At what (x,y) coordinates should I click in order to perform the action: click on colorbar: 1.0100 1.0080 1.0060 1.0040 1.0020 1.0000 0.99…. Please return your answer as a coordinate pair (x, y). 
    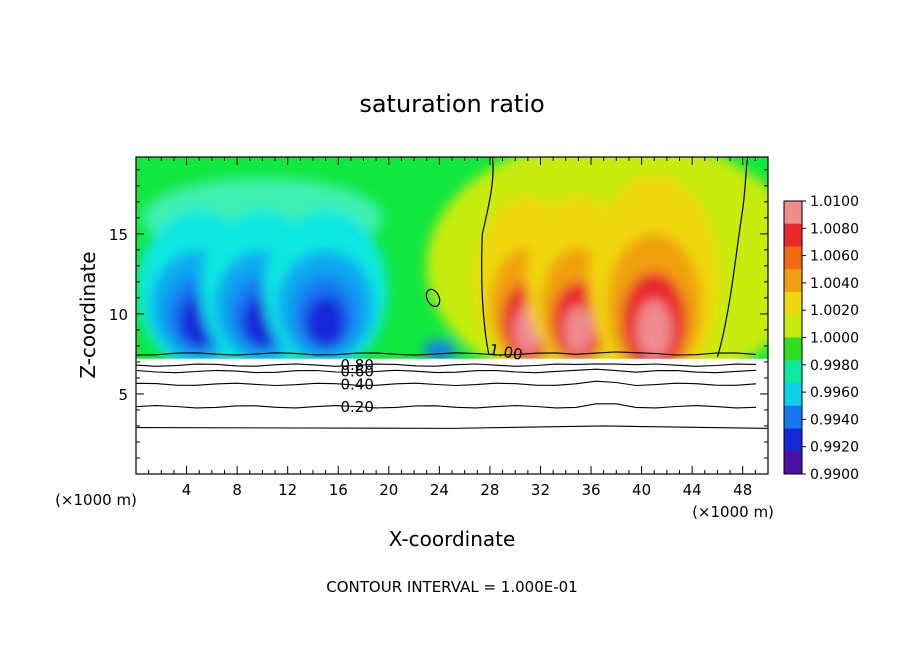
    Looking at the image, I should click on (821, 338).